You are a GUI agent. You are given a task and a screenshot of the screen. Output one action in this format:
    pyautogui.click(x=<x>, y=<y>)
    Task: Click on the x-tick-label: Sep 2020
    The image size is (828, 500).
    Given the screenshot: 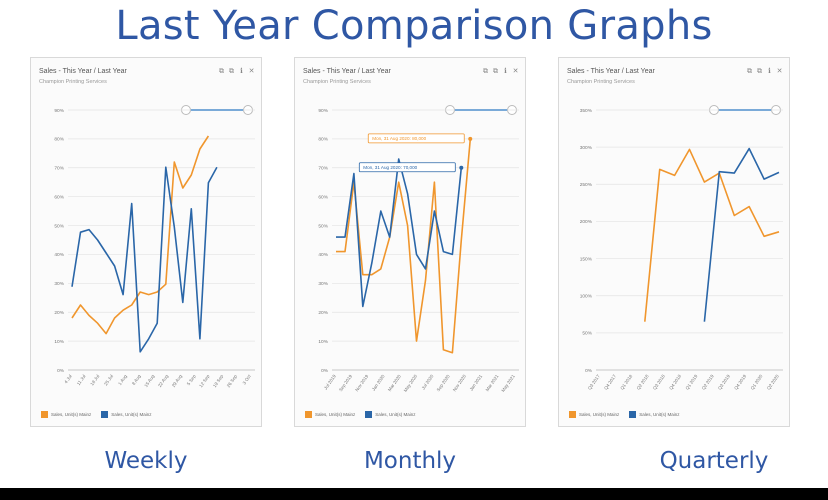 What is the action you would take?
    pyautogui.click(x=443, y=382)
    